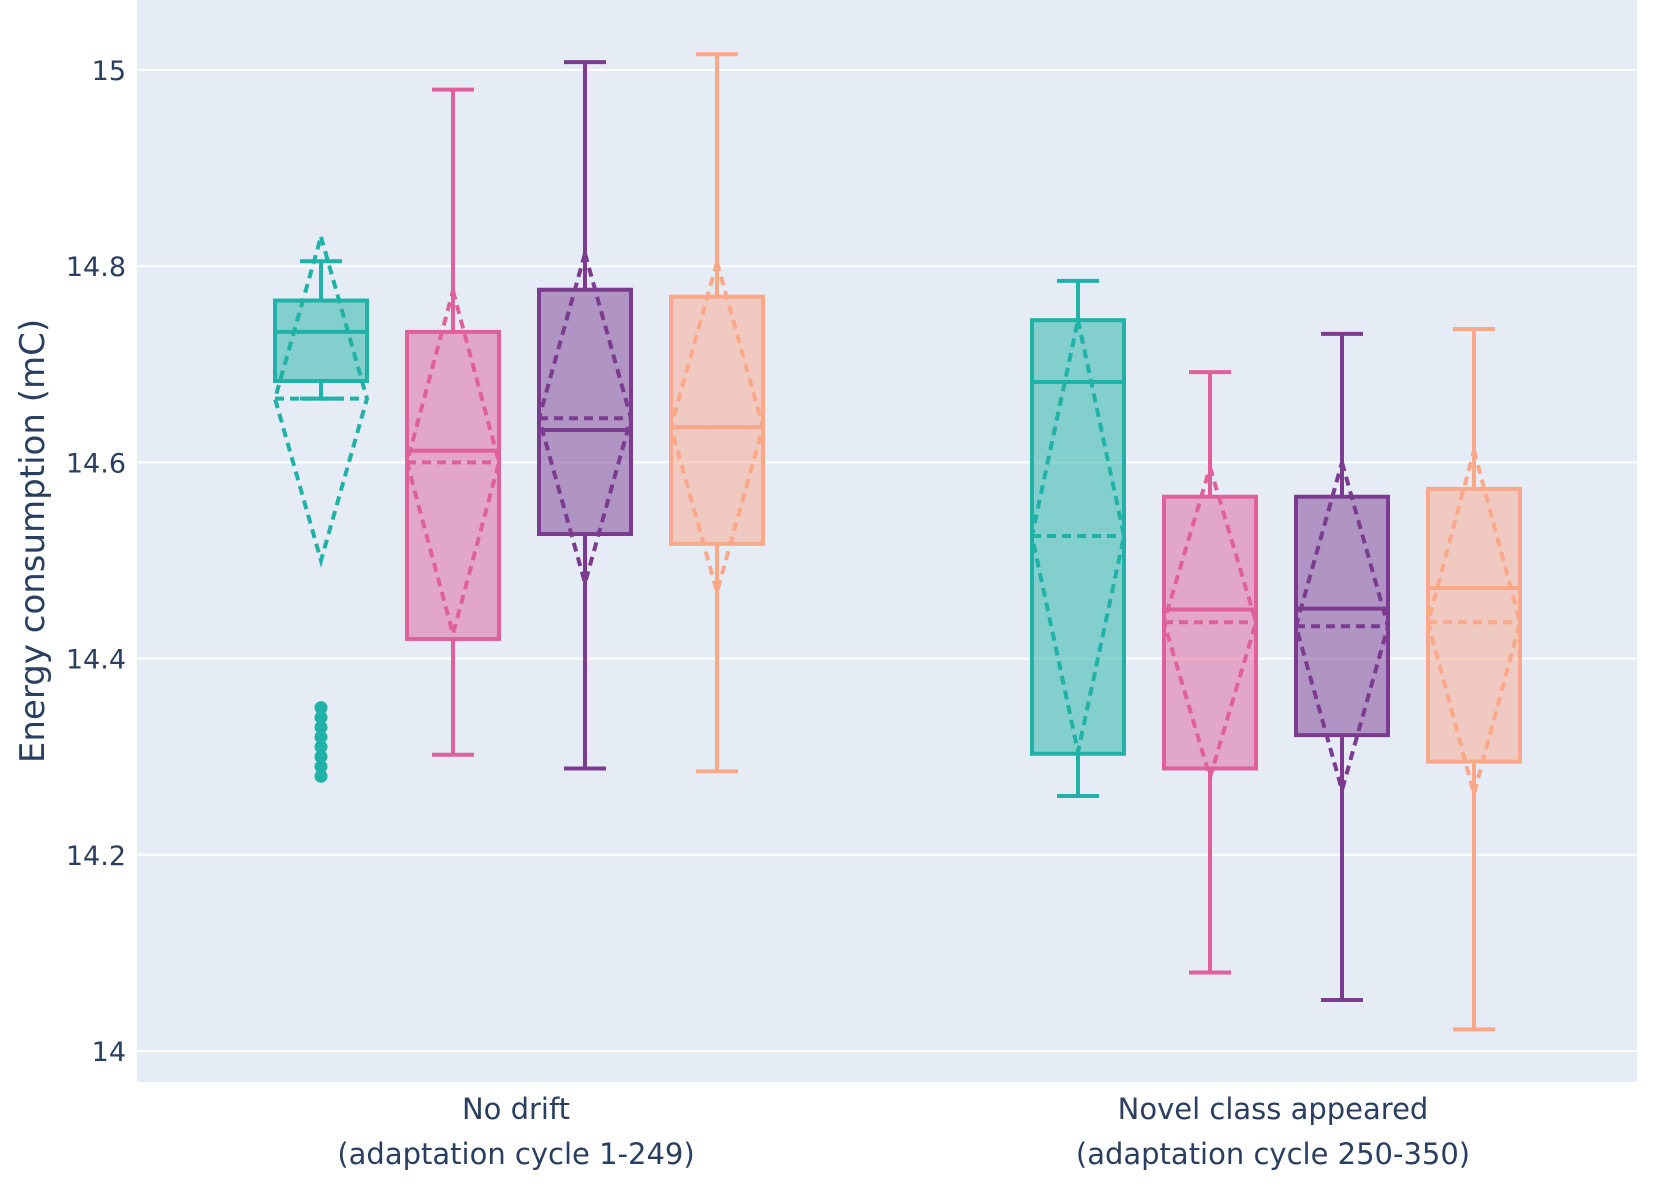 Image resolution: width=1661 pixels, height=1190 pixels. Describe the element at coordinates (109, 71) in the screenshot. I see `y-tick-label: 15` at that location.